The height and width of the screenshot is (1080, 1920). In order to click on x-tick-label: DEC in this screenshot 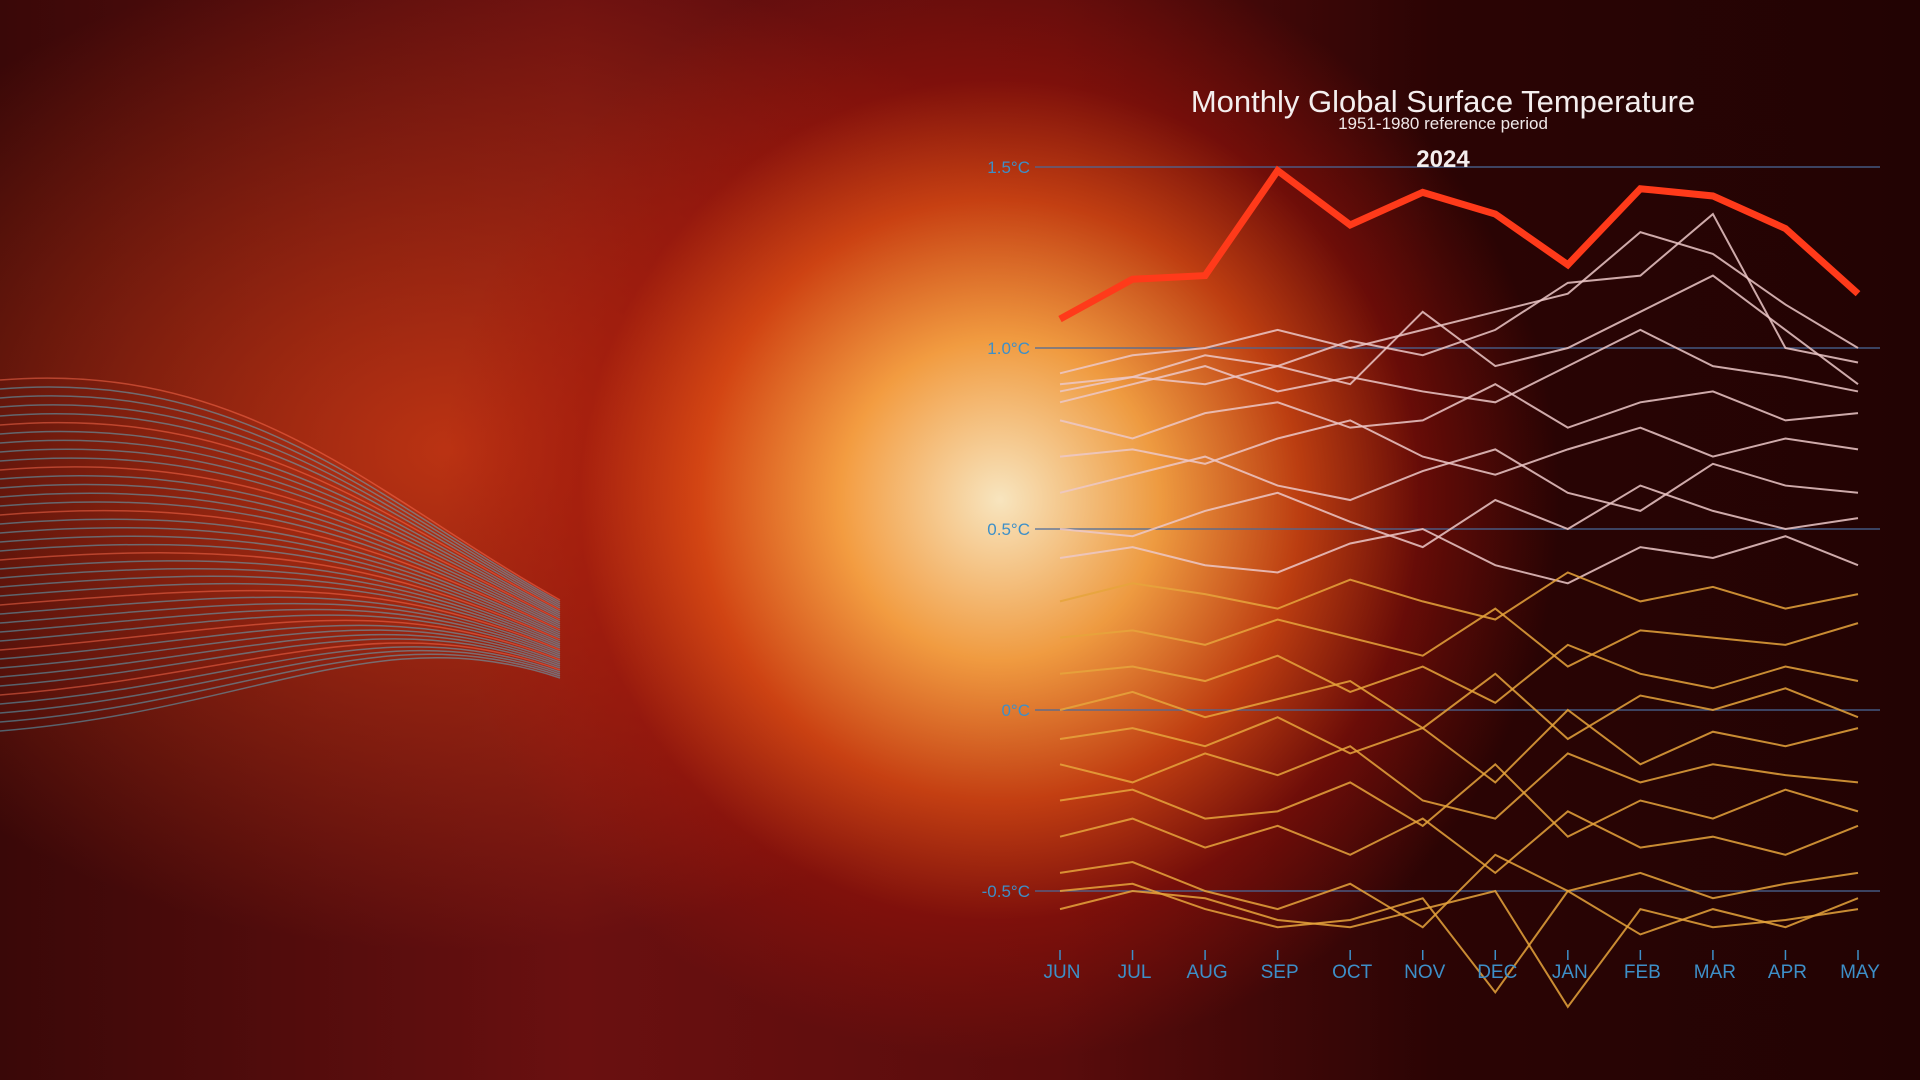, I will do `click(1497, 972)`.